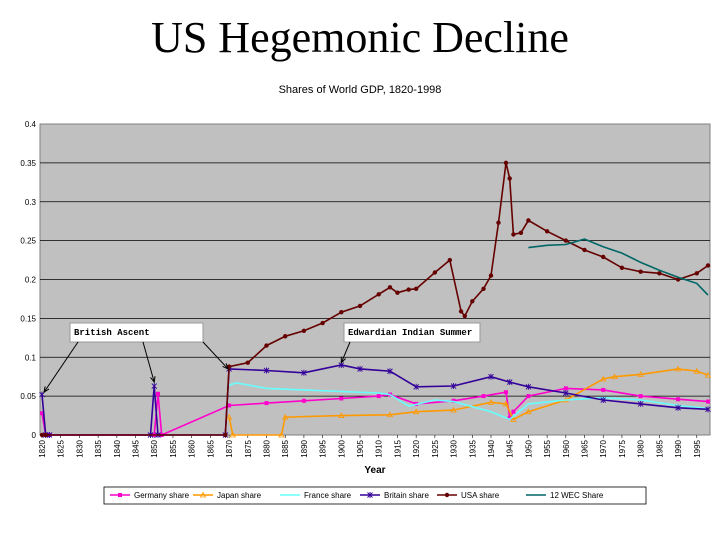 The image size is (720, 540). What do you see at coordinates (406, 495) in the screenshot?
I see `legend-label: Britain share` at bounding box center [406, 495].